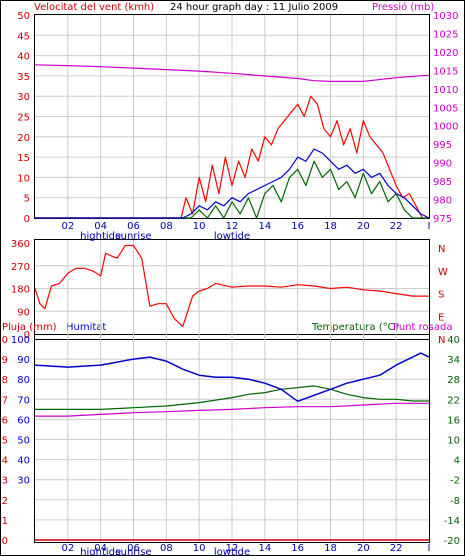 The height and width of the screenshot is (556, 465). I want to click on rain-y-tick: 8, so click(5, 380).